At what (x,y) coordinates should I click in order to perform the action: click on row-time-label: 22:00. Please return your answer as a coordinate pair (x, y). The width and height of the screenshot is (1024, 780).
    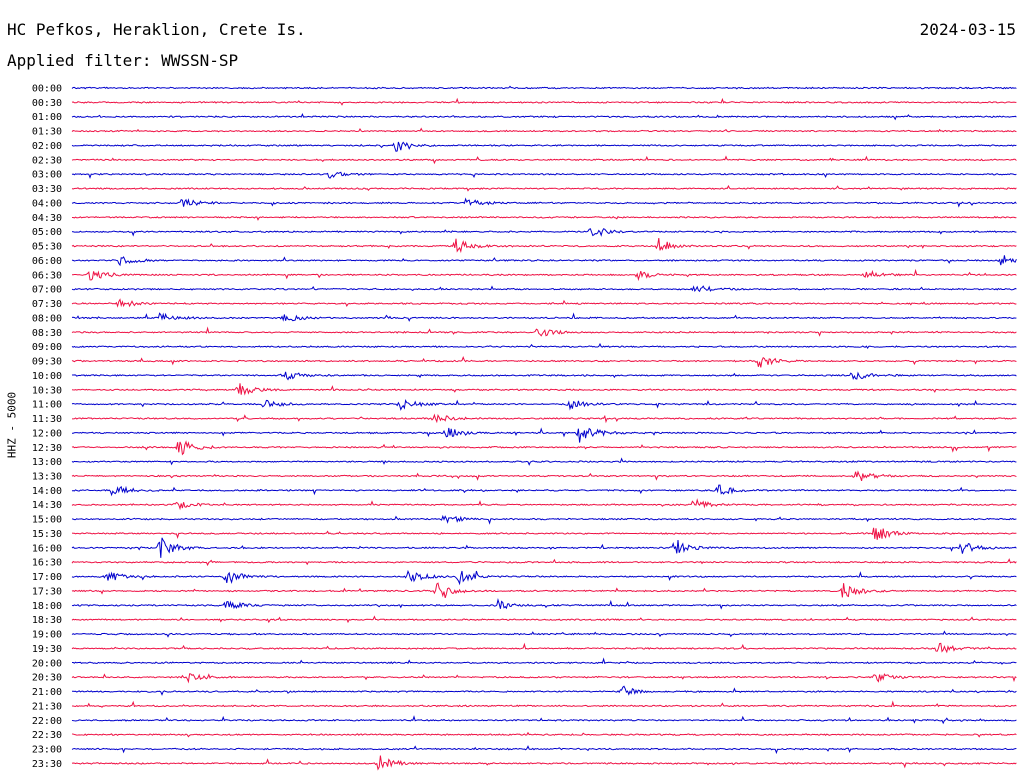
    Looking at the image, I should click on (47, 721).